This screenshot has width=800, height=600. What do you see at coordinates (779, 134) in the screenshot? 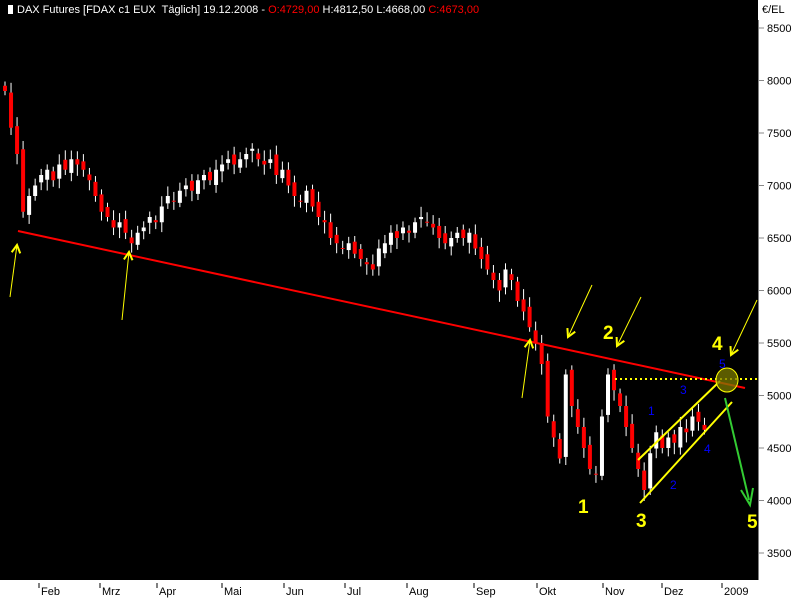
I see `y-tick-label: 7500` at bounding box center [779, 134].